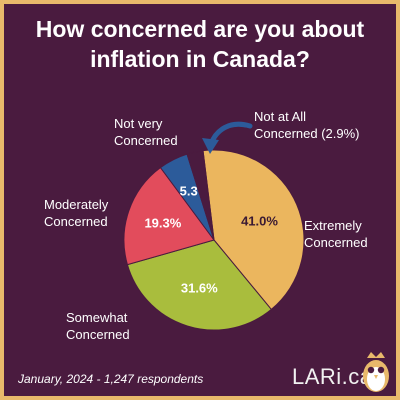  Describe the element at coordinates (146, 132) in the screenshot. I see `slice-category-label-3: Not very Concerned` at that location.